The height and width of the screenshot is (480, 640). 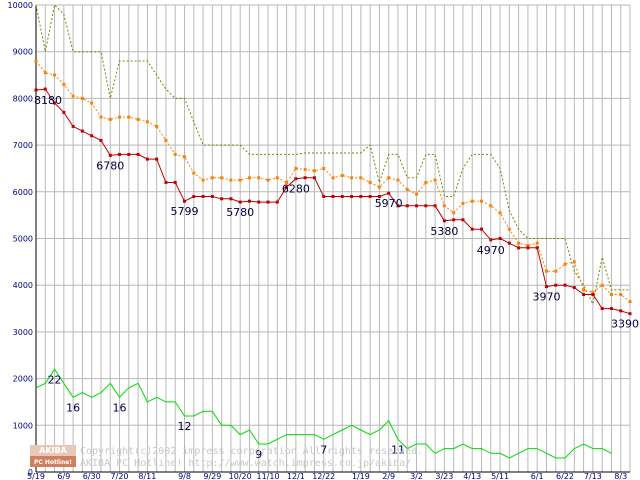 What do you see at coordinates (472, 476) in the screenshot?
I see `x-tick-label: 4/13` at bounding box center [472, 476].